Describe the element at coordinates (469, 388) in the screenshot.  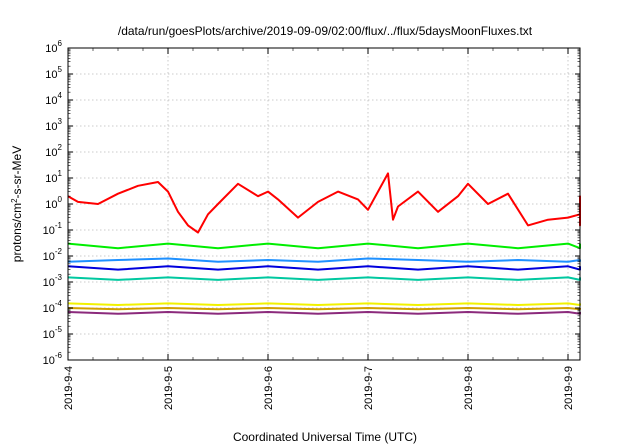
I see `x-tick-label: 2019-9-8` at that location.